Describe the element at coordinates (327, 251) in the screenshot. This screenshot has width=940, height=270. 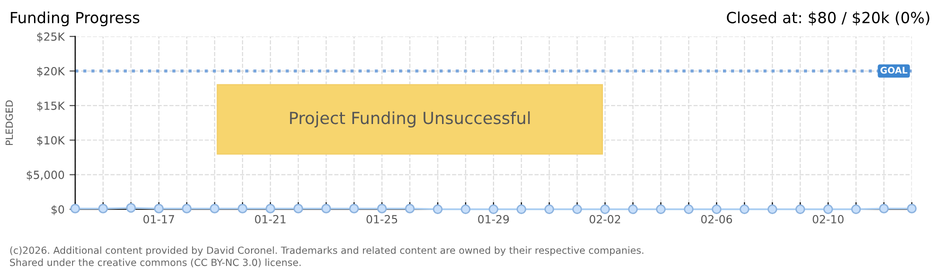
I see `text: (c)2026. Additional content provided by David Coronel. Trademarks and related content are owned by their respective companies.` at that location.